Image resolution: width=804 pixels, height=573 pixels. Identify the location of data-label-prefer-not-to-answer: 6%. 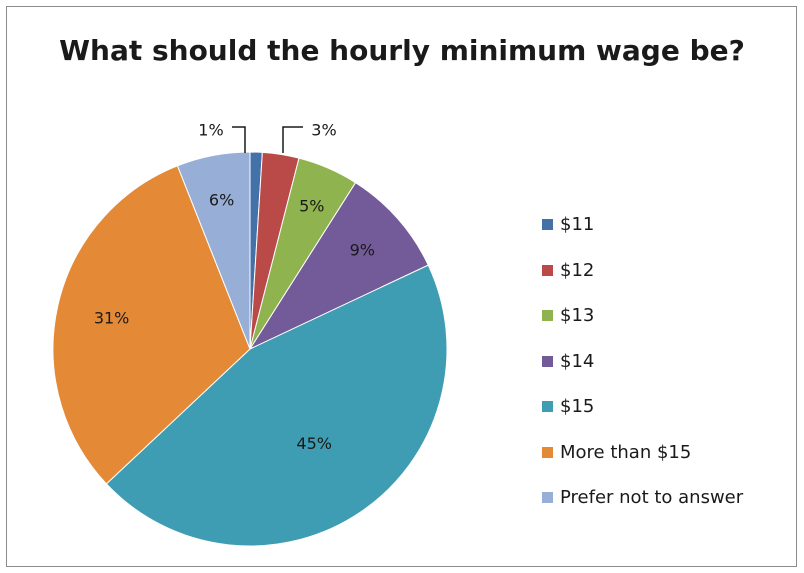
(221, 200).